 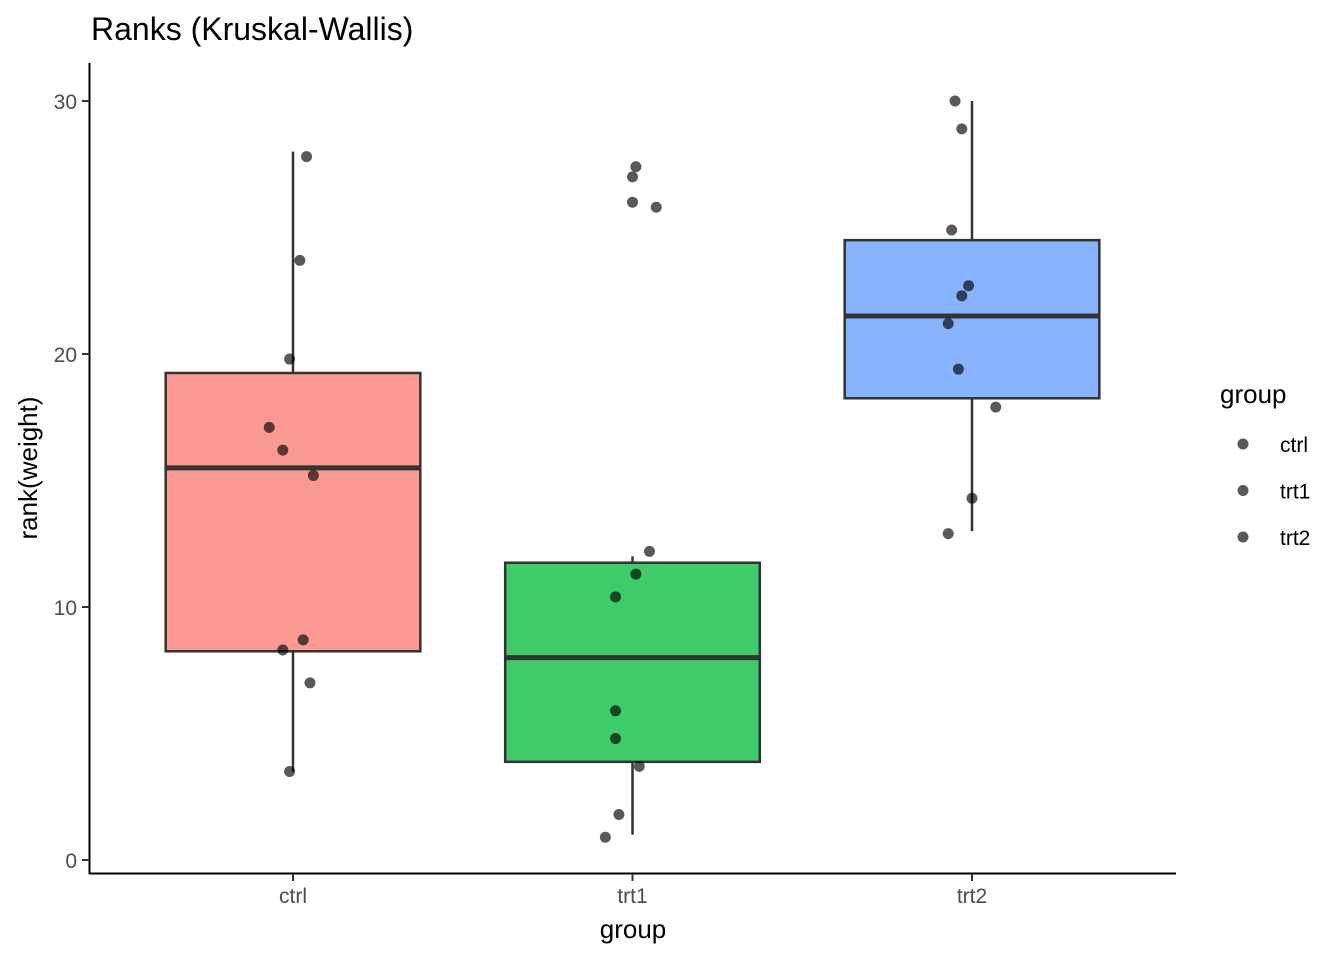 I want to click on legend: group ctrl trt1 trt2, so click(x=1265, y=464).